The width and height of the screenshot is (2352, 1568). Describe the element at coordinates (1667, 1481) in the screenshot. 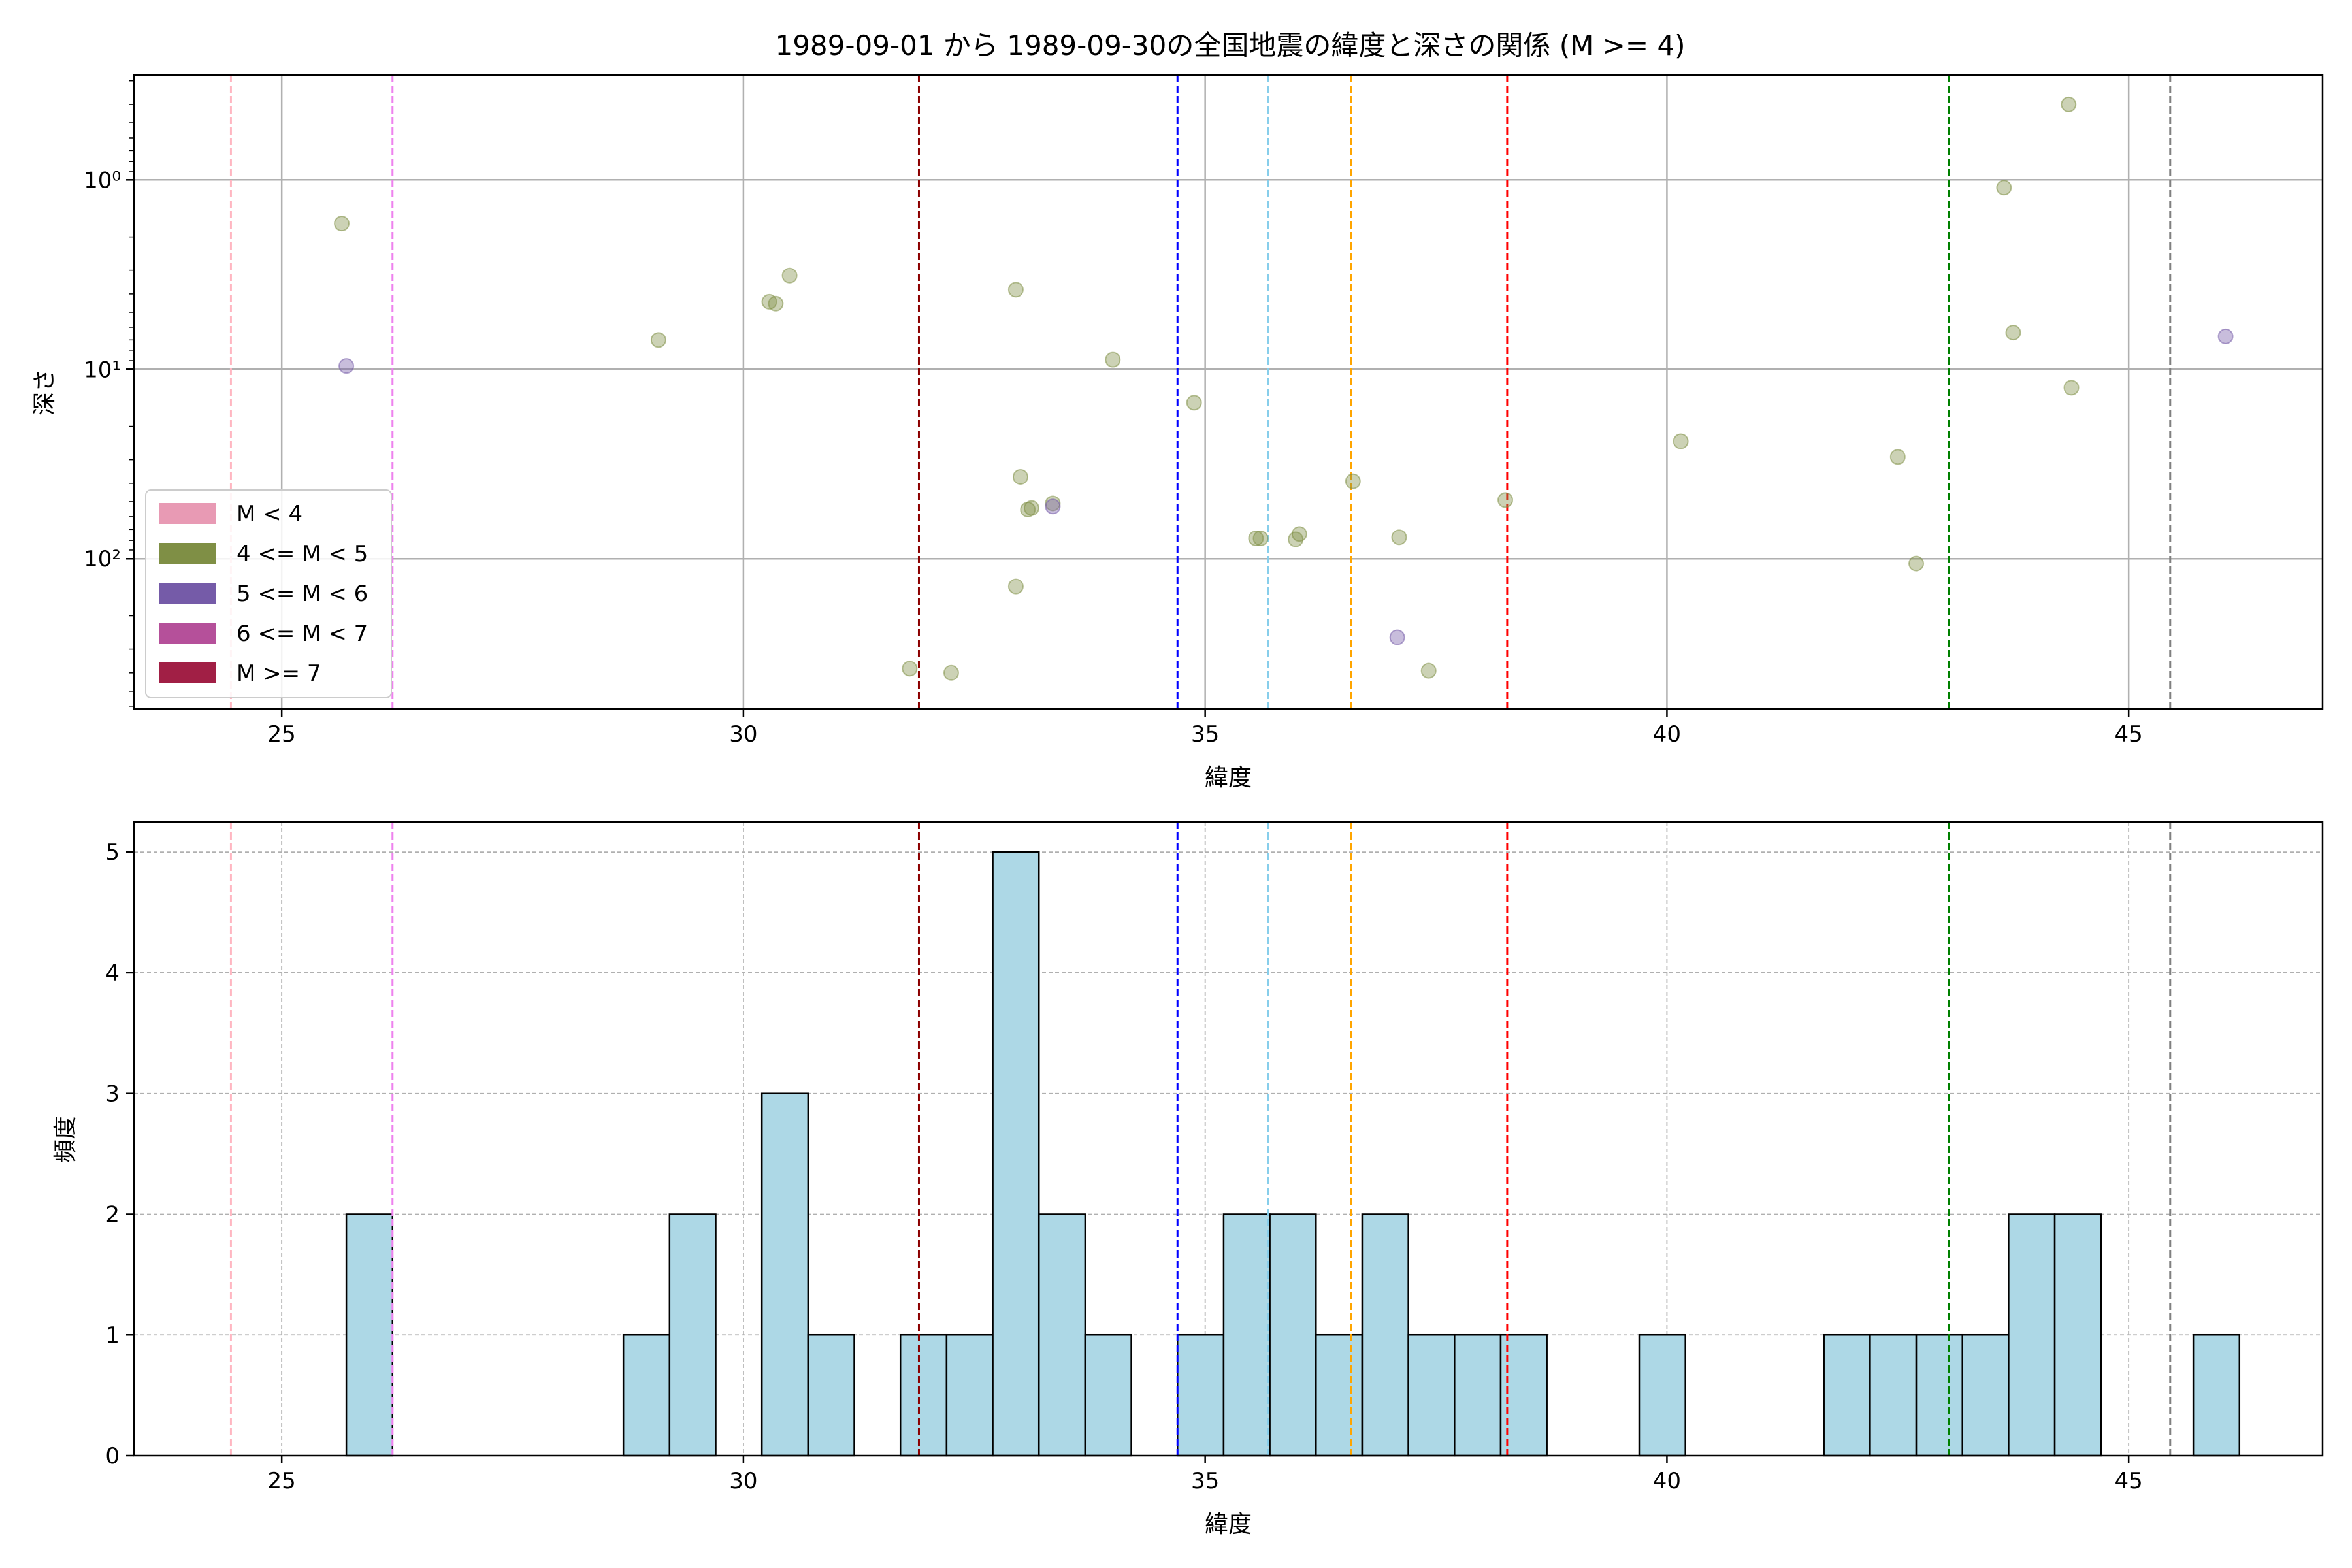

I see `histogram-x-tick-label: 40` at that location.